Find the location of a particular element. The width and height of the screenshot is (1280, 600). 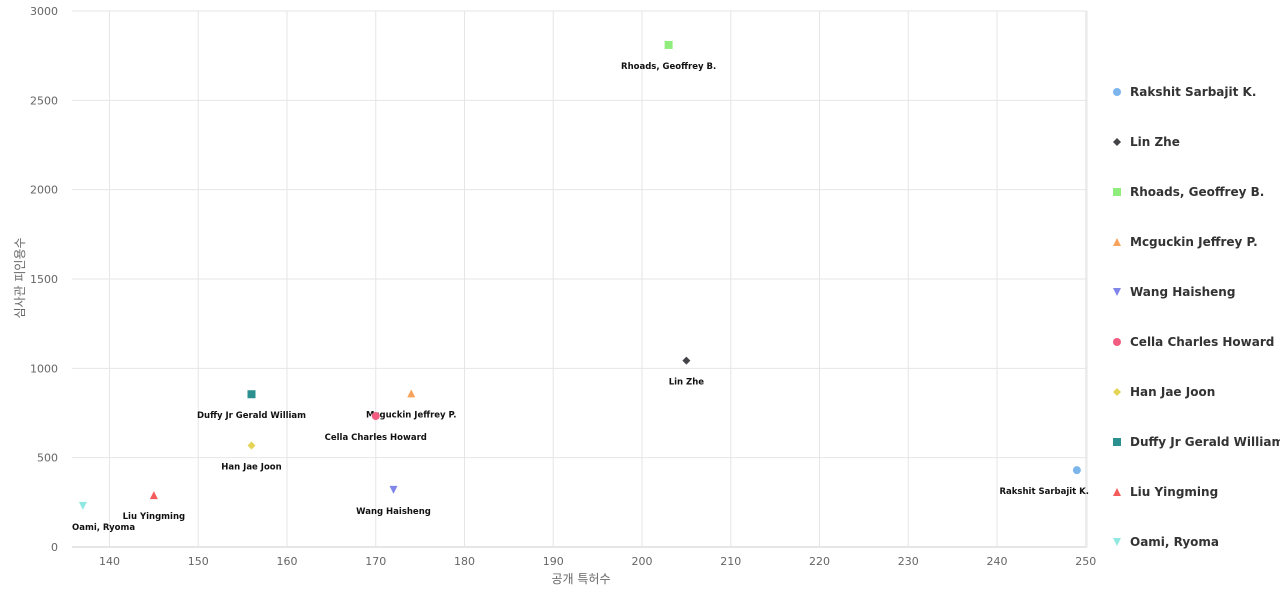

data-label: Wang Haisheng is located at coordinates (393, 512).